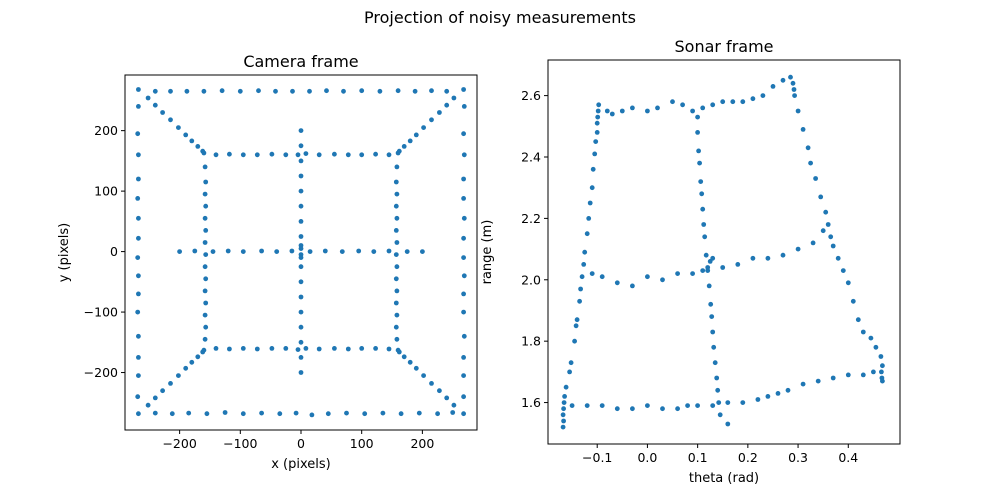 The image size is (1000, 500). What do you see at coordinates (422, 443) in the screenshot?
I see `x-tick-label: 200` at bounding box center [422, 443].